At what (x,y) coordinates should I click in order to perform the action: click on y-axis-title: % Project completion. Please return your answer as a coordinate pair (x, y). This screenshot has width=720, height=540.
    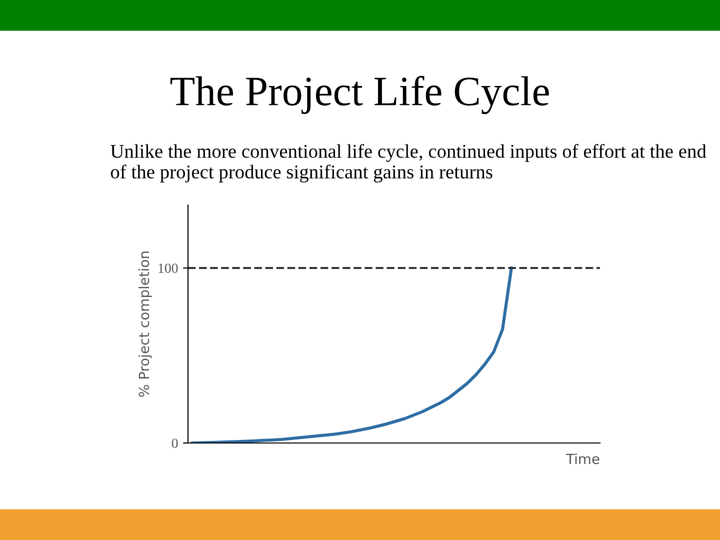
    Looking at the image, I should click on (145, 324).